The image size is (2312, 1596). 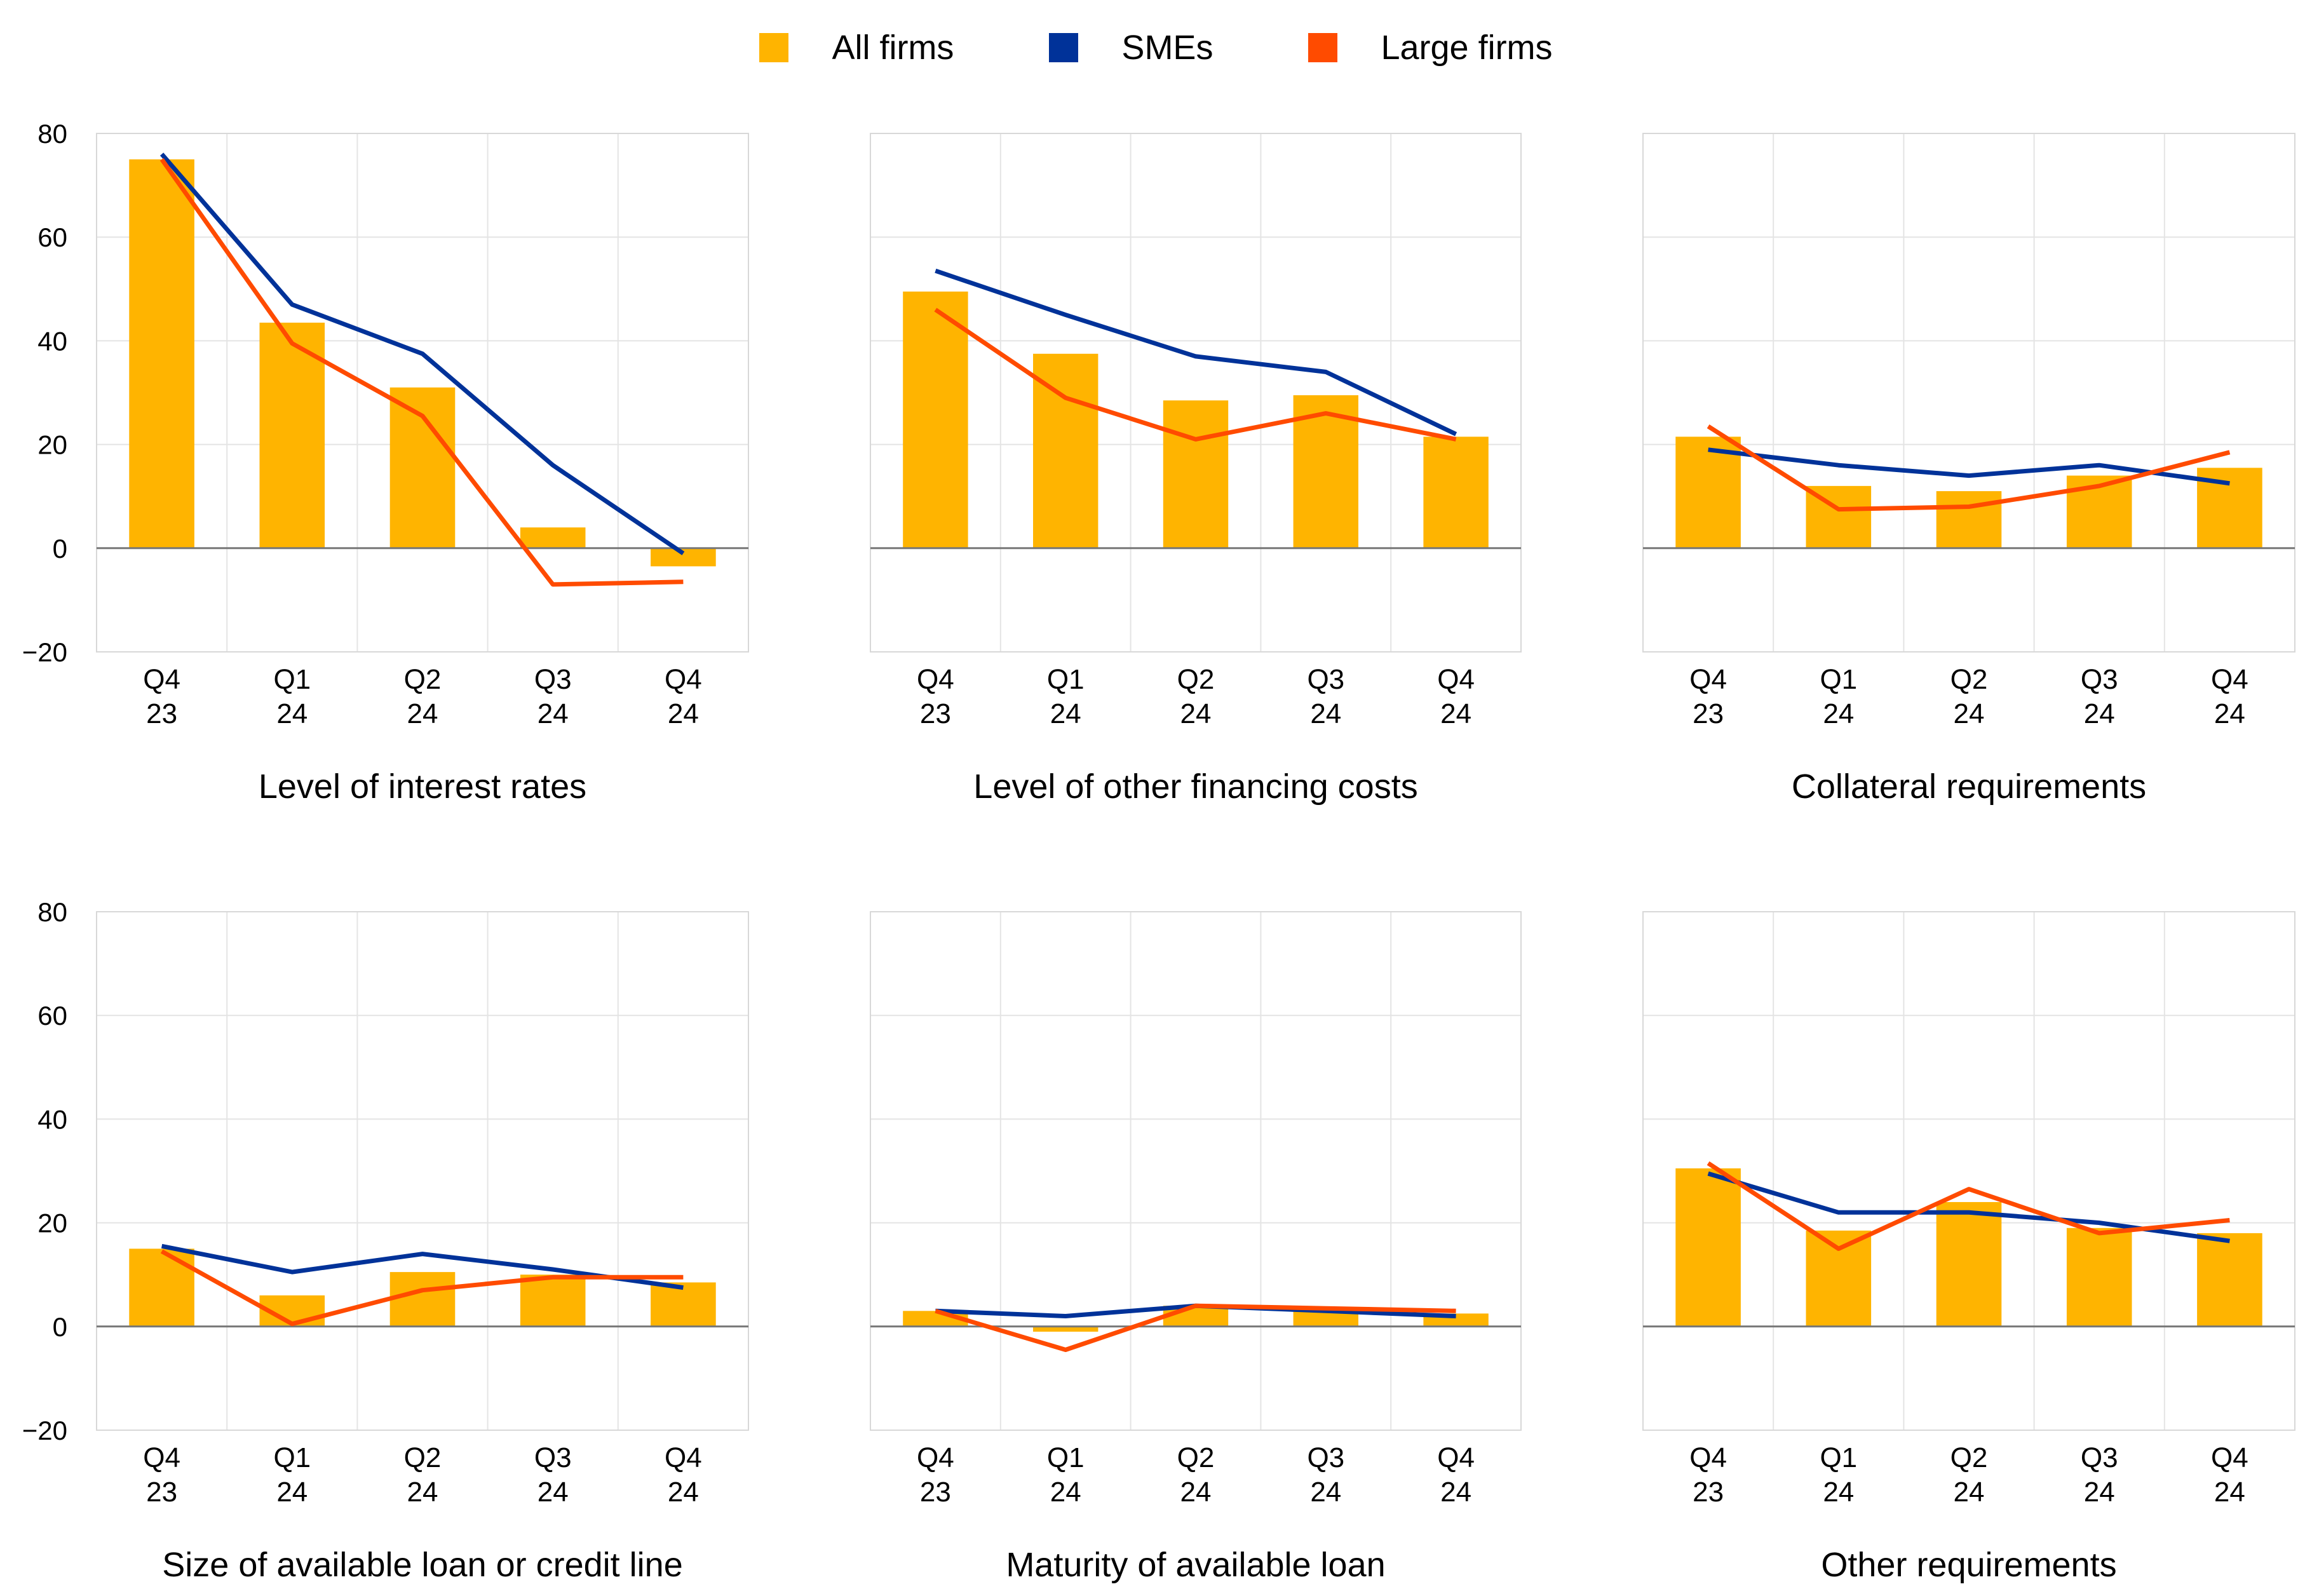 I want to click on legend-item-large-firms: Large firms, so click(x=1430, y=47).